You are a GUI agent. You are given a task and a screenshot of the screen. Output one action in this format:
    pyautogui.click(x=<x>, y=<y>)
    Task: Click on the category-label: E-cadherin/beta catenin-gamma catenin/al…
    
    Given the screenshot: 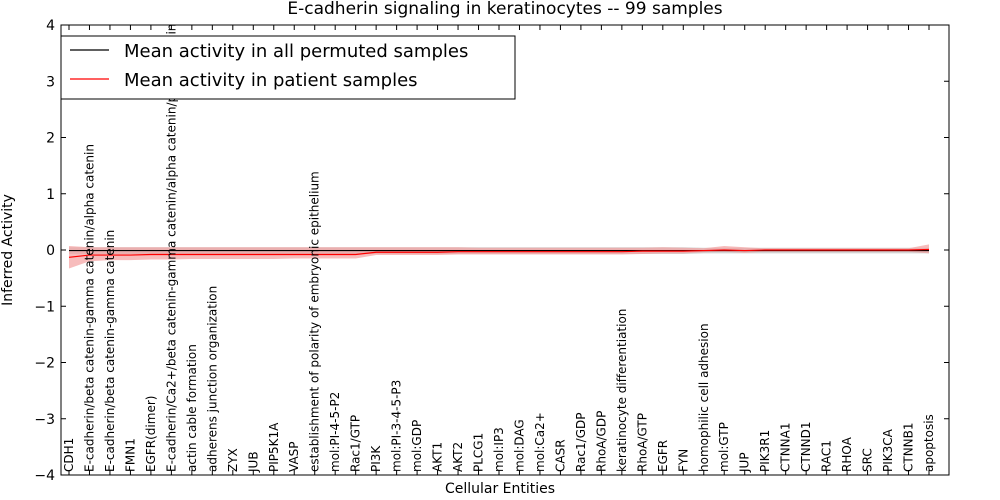 What is the action you would take?
    pyautogui.click(x=89, y=308)
    